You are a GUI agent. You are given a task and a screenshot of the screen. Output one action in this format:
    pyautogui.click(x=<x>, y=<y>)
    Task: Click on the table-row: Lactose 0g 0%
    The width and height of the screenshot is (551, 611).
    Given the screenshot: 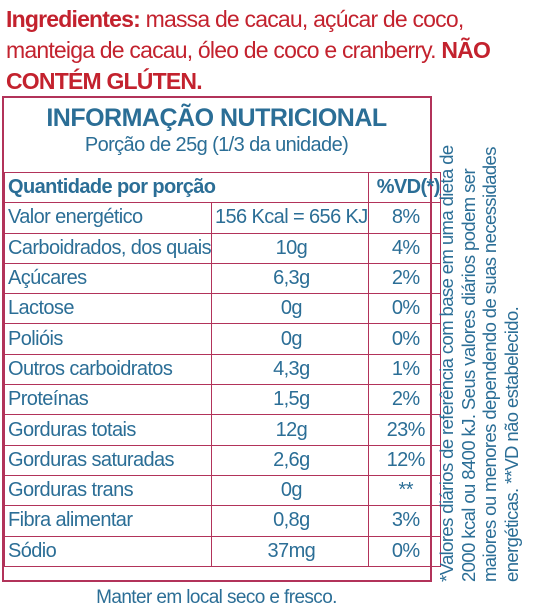 What is the action you would take?
    pyautogui.click(x=222, y=309)
    